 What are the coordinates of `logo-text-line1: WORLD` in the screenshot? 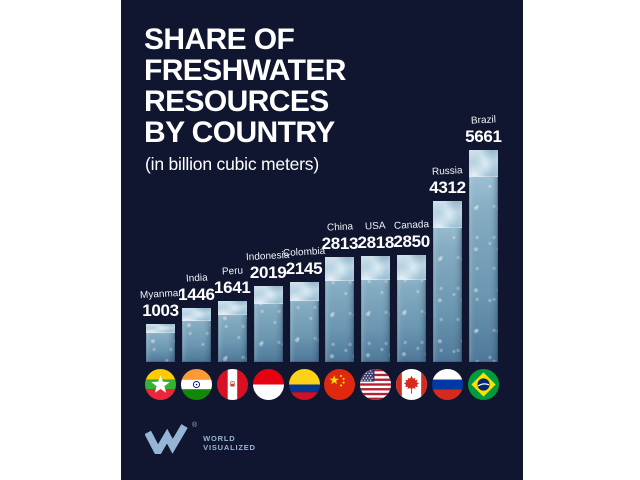 It's located at (219, 438).